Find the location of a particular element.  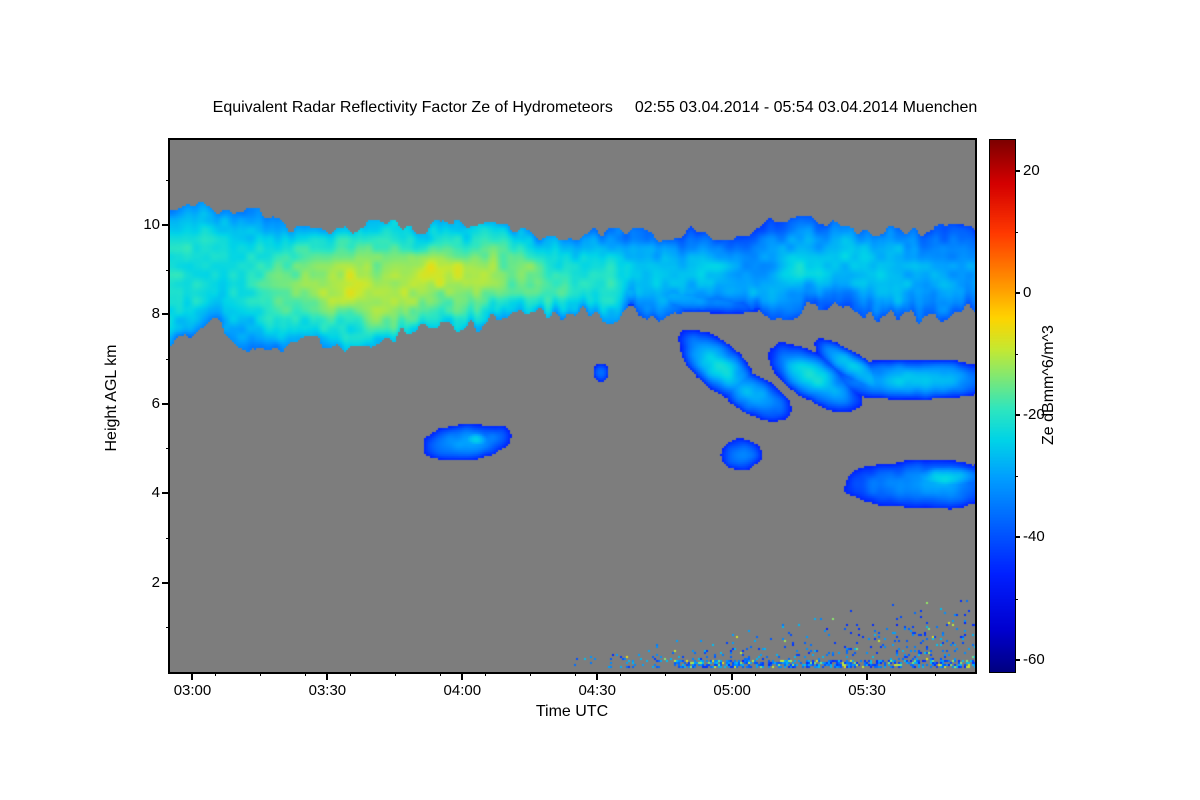

x-tick-label: 05:30 is located at coordinates (867, 690).